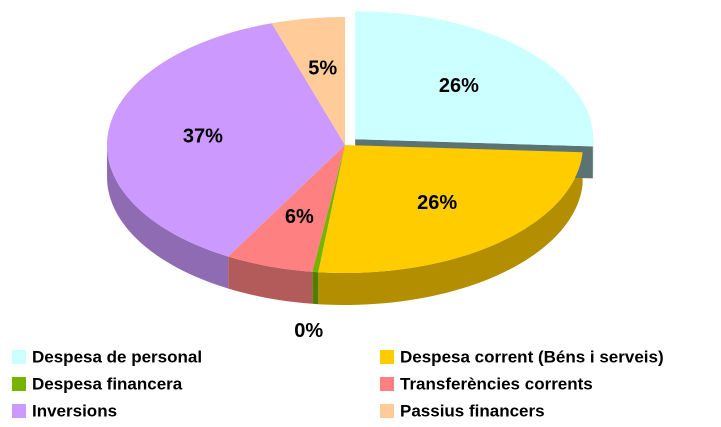  What do you see at coordinates (472, 410) in the screenshot?
I see `legend-label: Passius financers` at bounding box center [472, 410].